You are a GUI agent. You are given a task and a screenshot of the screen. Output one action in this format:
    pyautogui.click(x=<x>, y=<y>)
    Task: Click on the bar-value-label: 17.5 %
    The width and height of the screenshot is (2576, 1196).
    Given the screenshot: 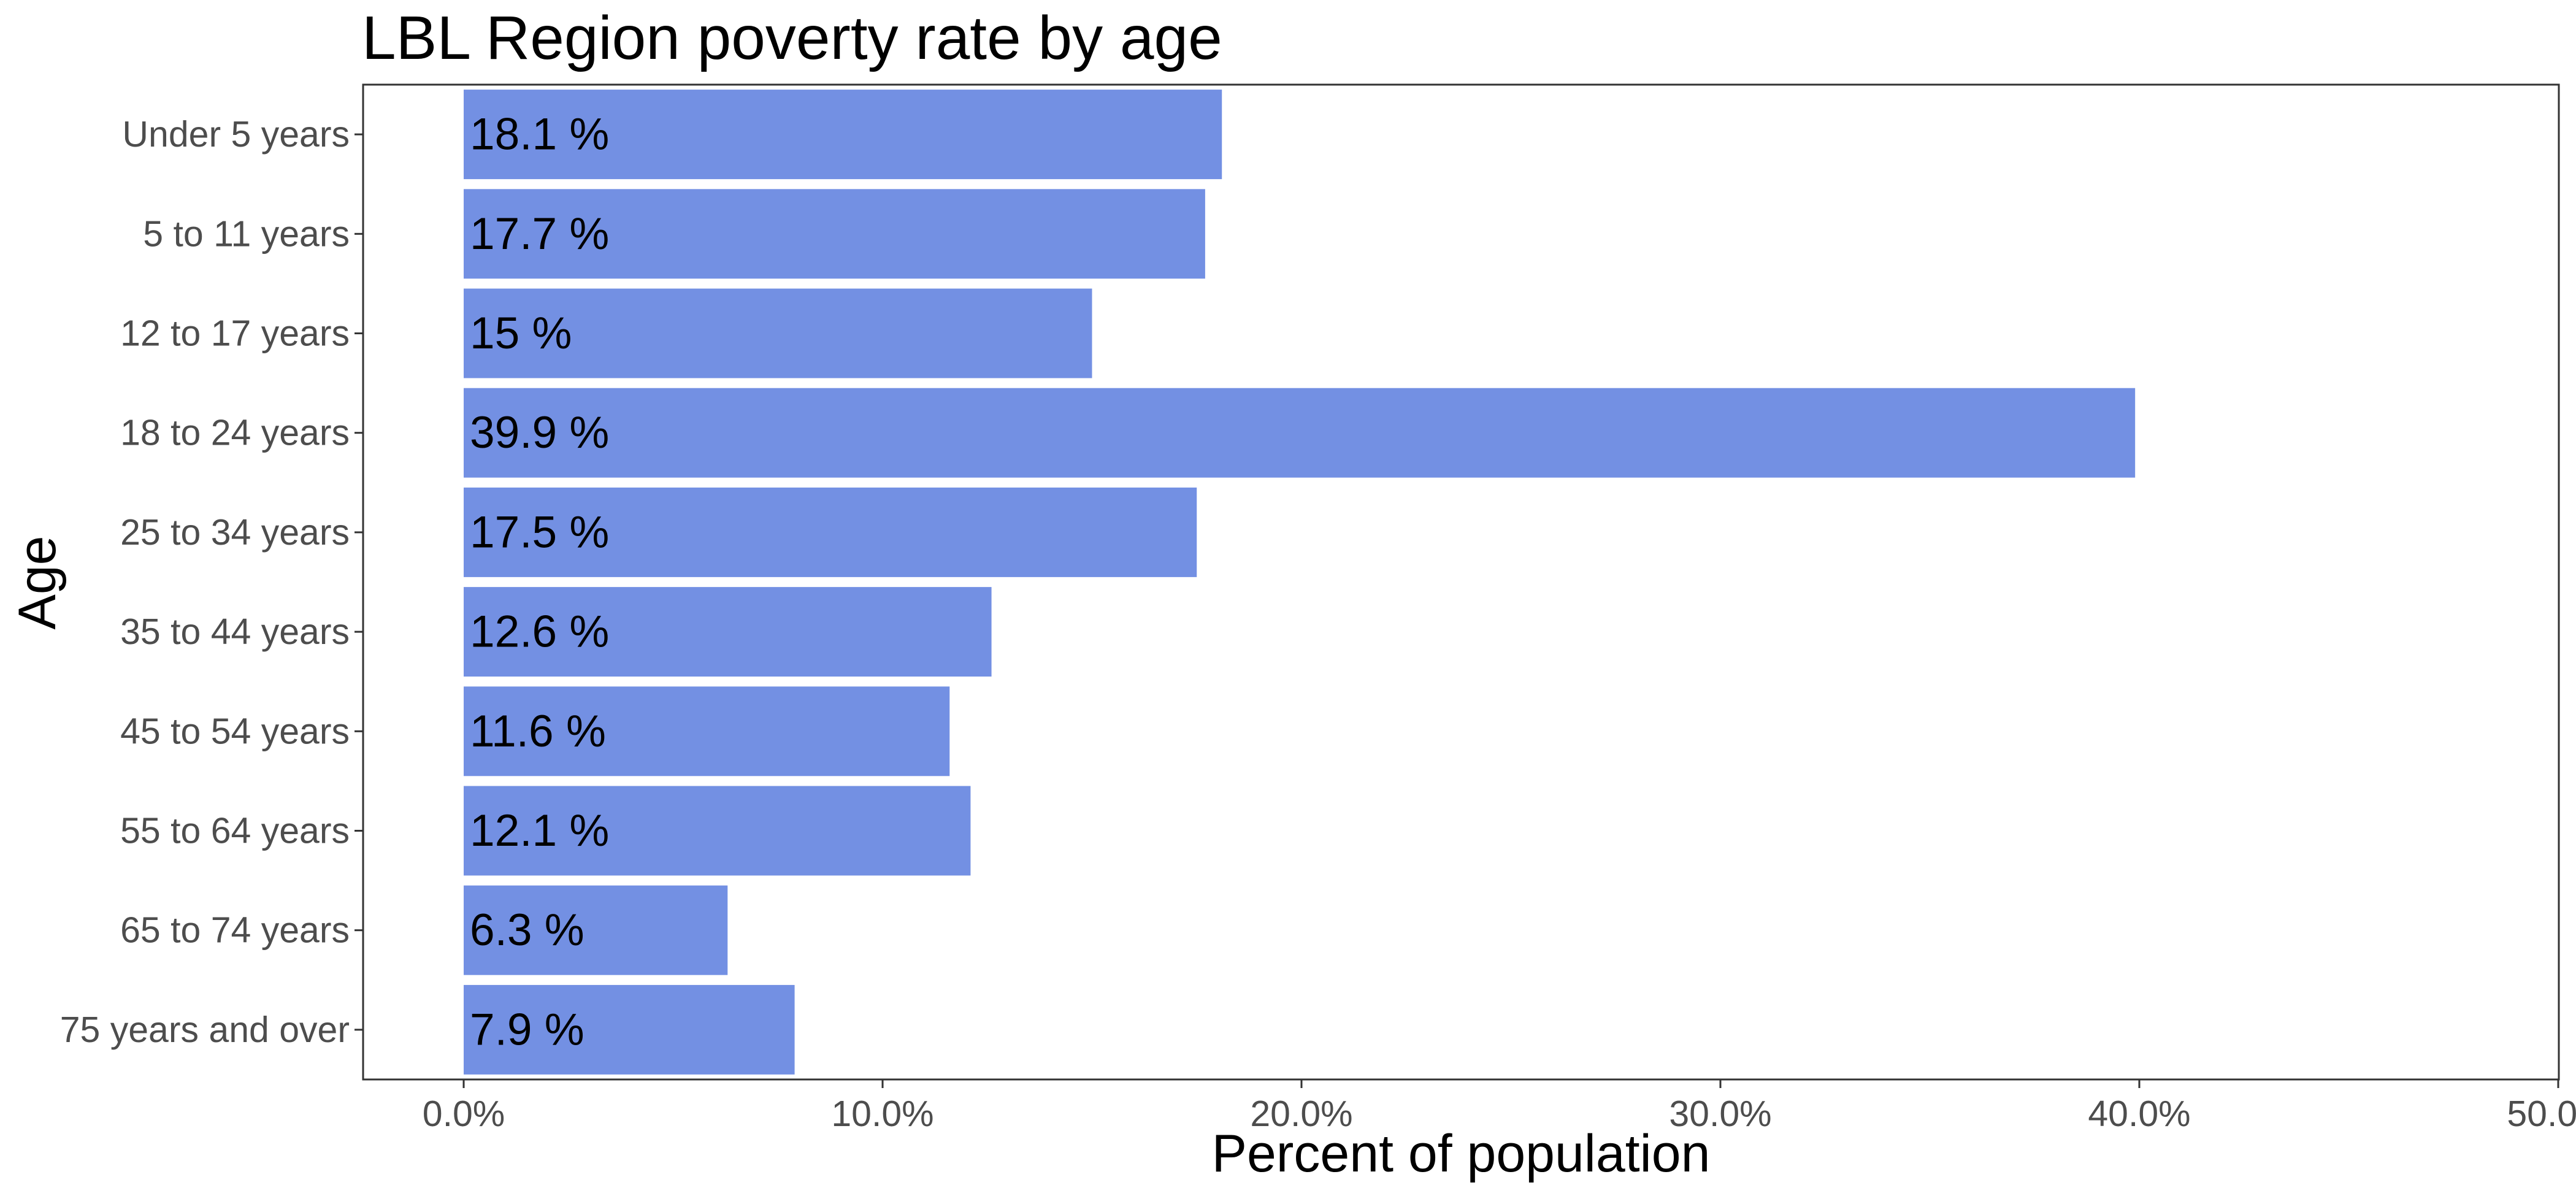 What is the action you would take?
    pyautogui.click(x=539, y=532)
    